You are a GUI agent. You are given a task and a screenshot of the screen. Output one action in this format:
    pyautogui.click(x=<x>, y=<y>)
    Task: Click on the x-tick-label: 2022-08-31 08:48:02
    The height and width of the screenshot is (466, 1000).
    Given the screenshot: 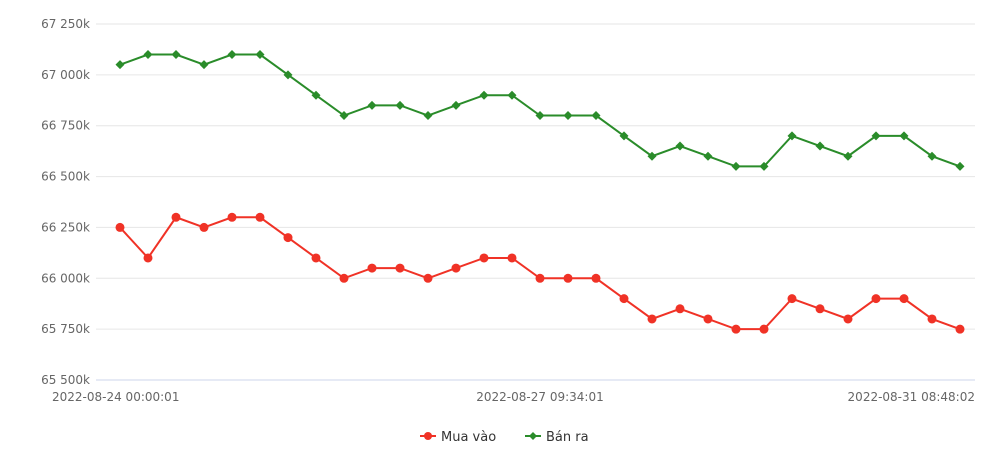 What is the action you would take?
    pyautogui.click(x=911, y=397)
    